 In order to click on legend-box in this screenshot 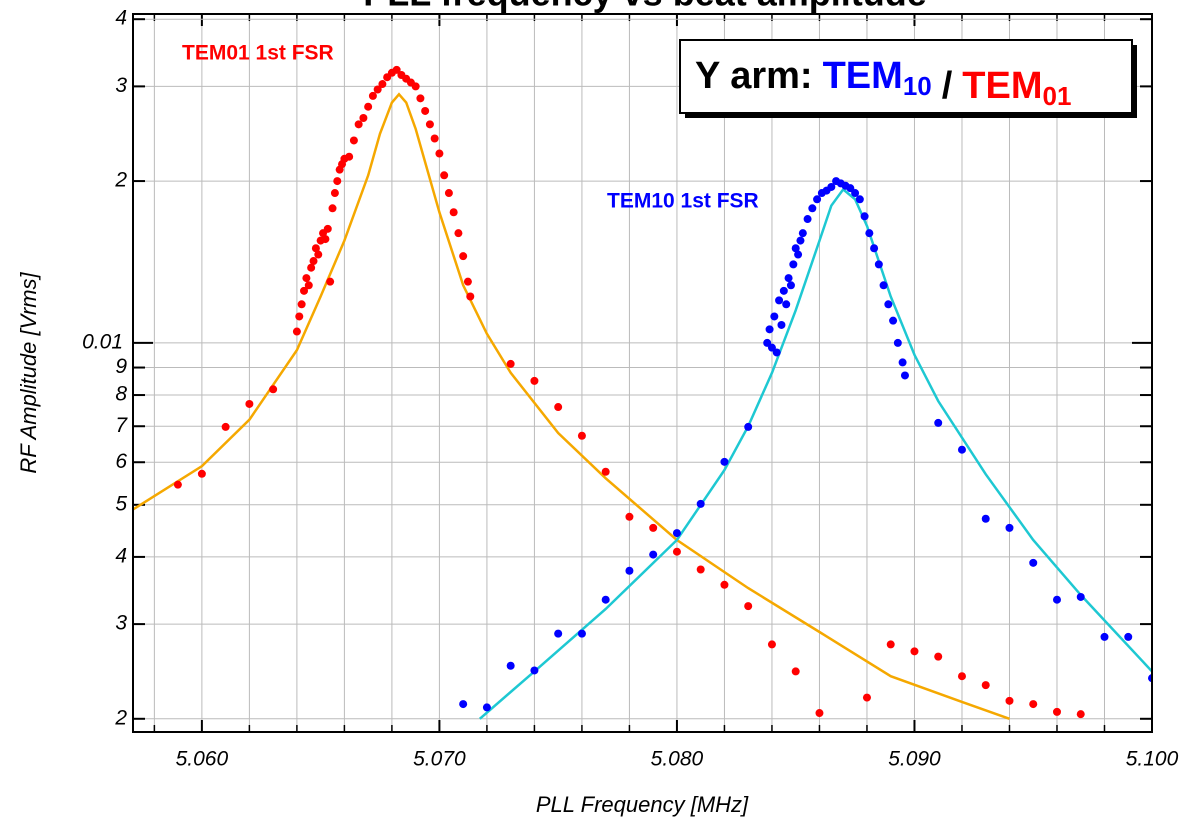, I will do `click(906, 76)`.